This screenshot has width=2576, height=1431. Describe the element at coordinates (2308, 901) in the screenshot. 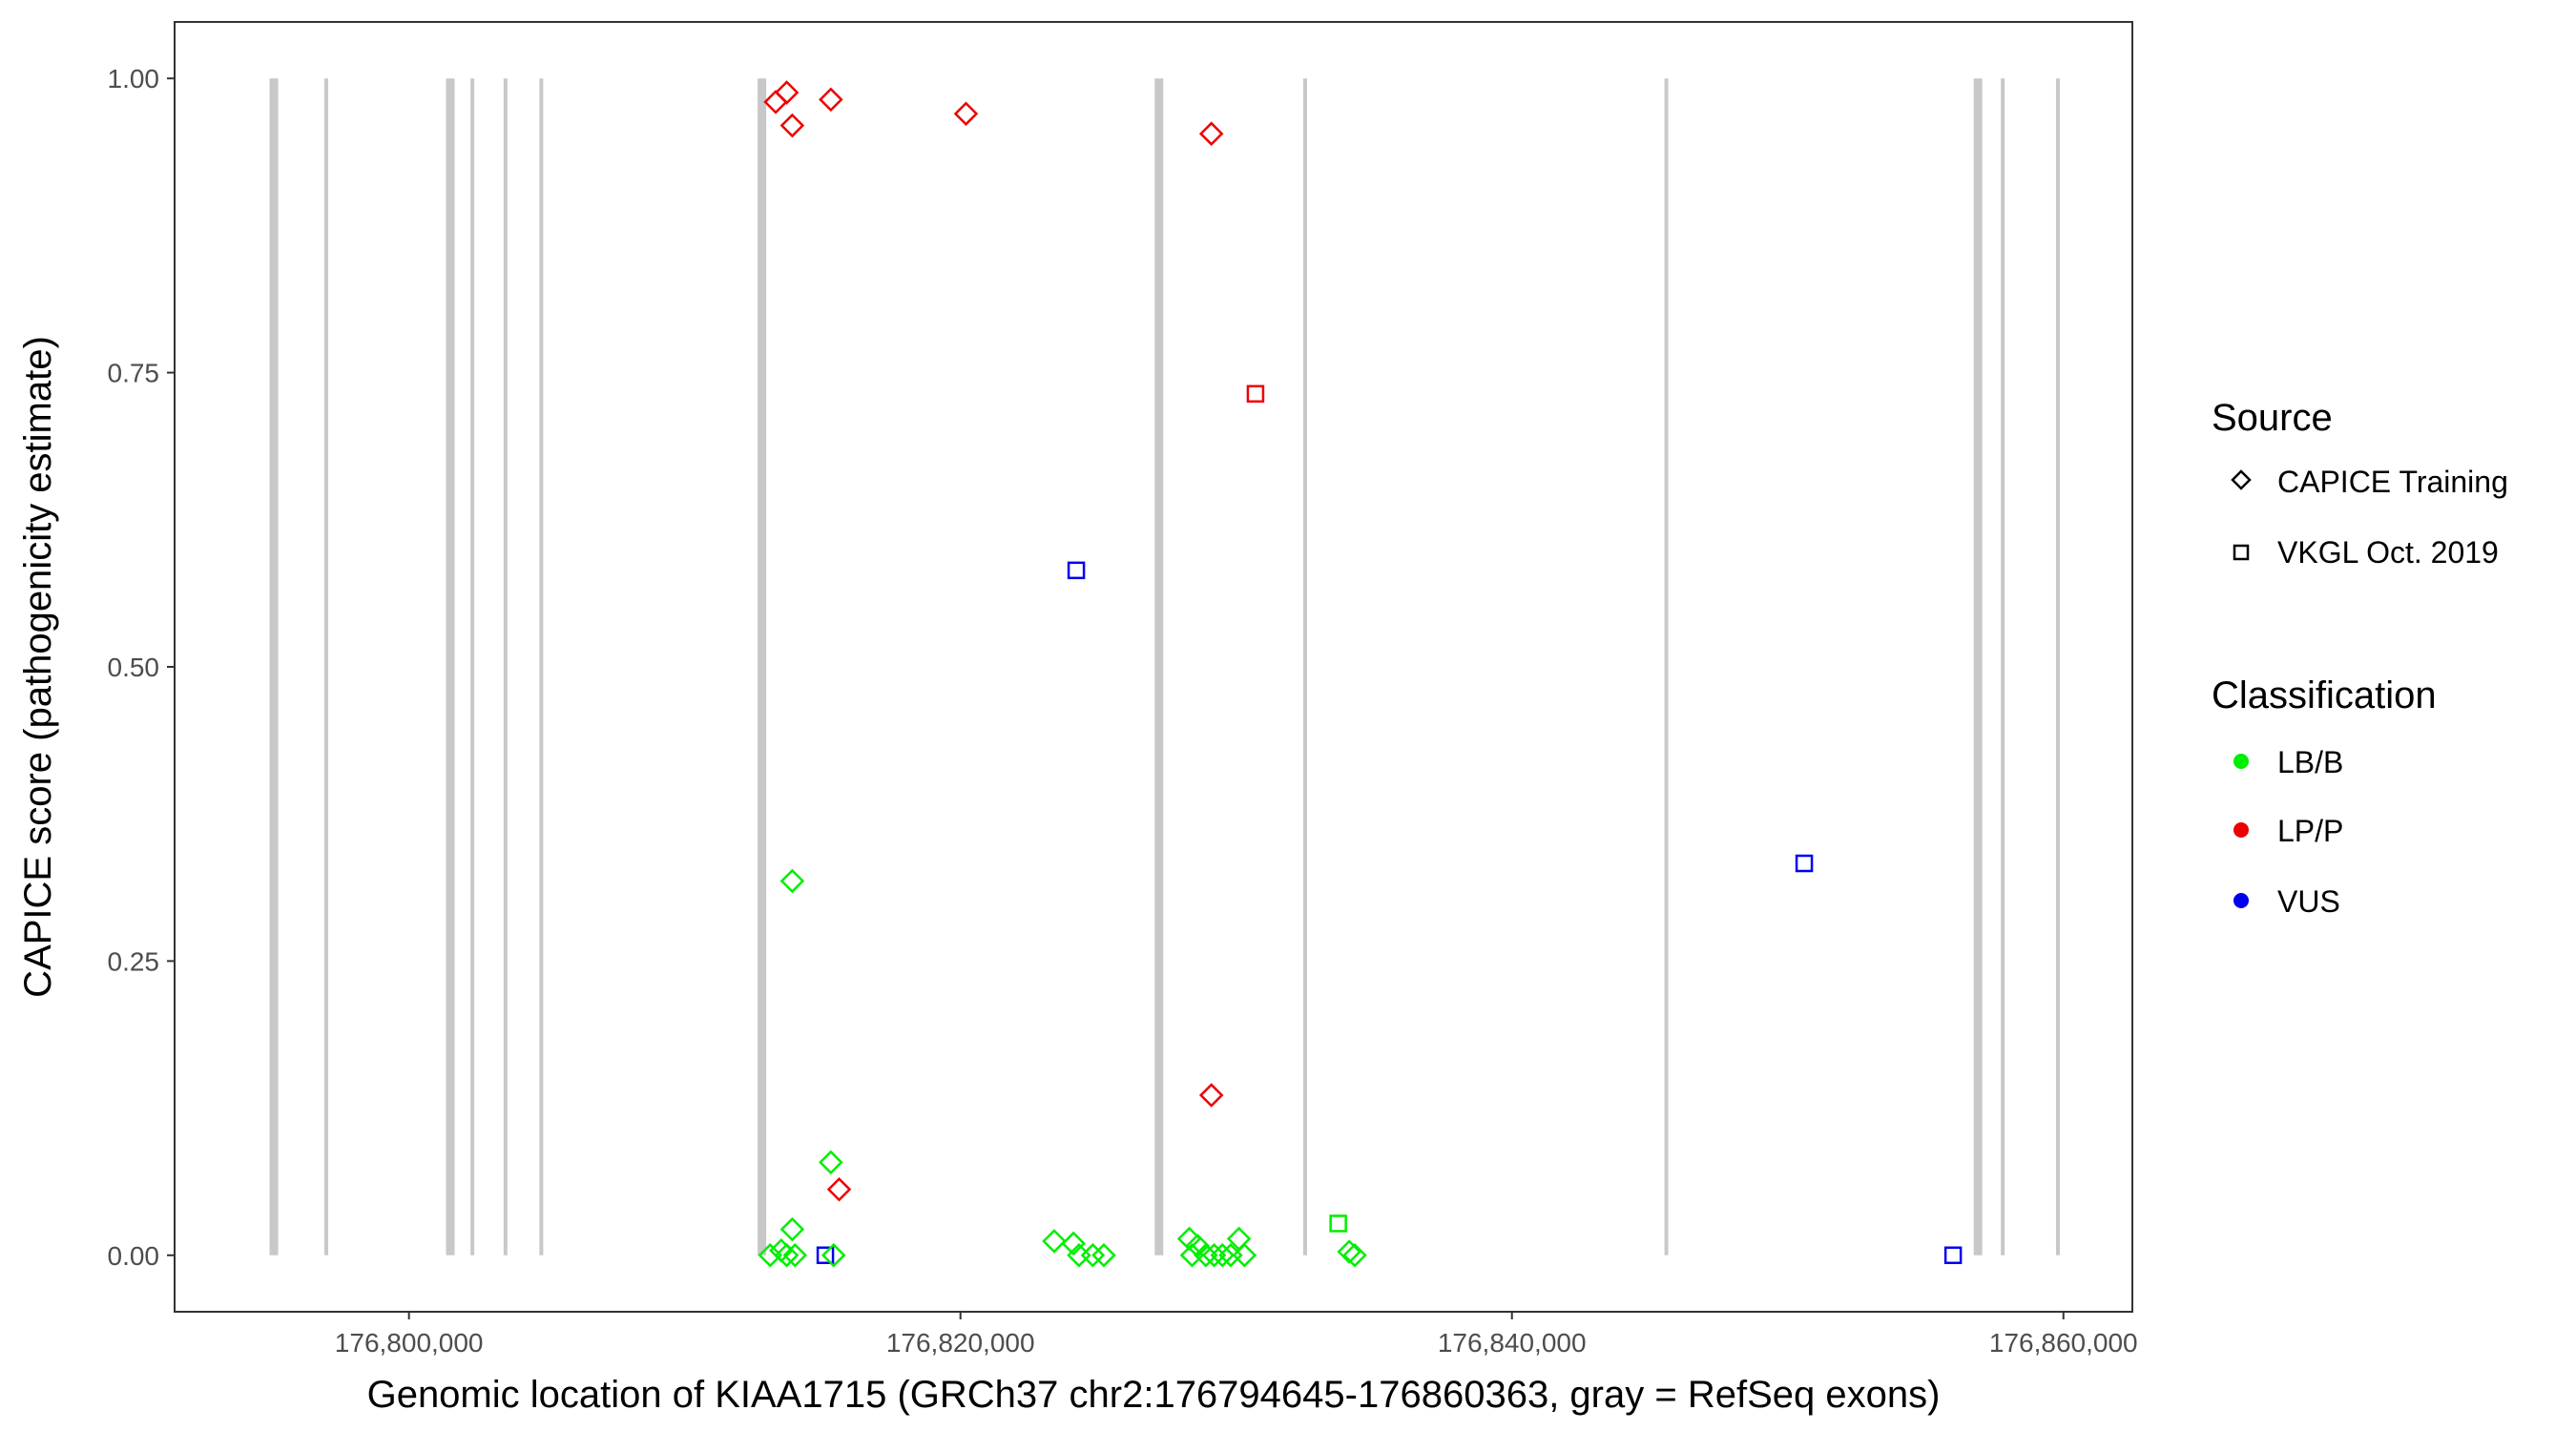

I see `legend-label-vus: VUS` at that location.